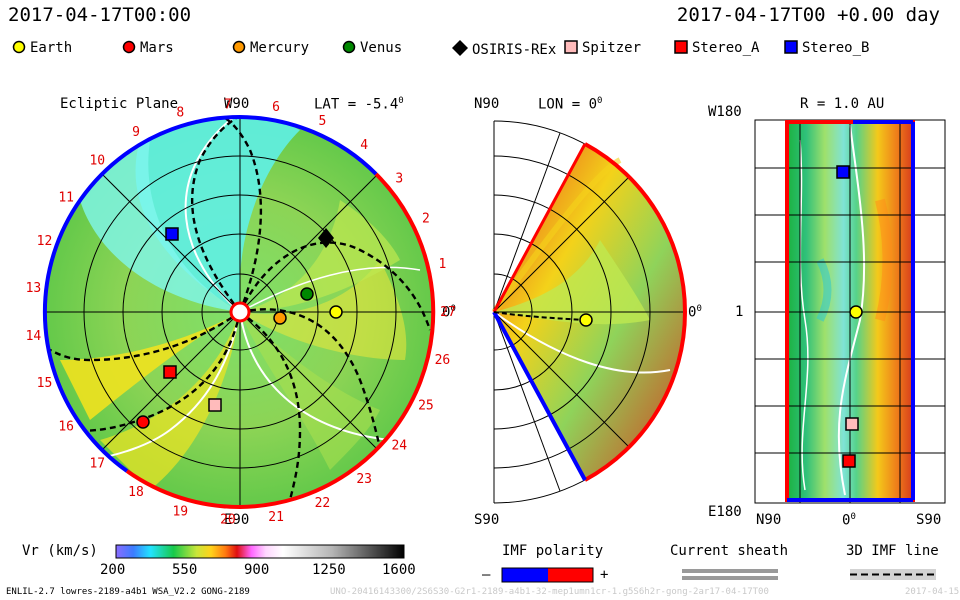  I want to click on stereo-b-marker, so click(172, 234).